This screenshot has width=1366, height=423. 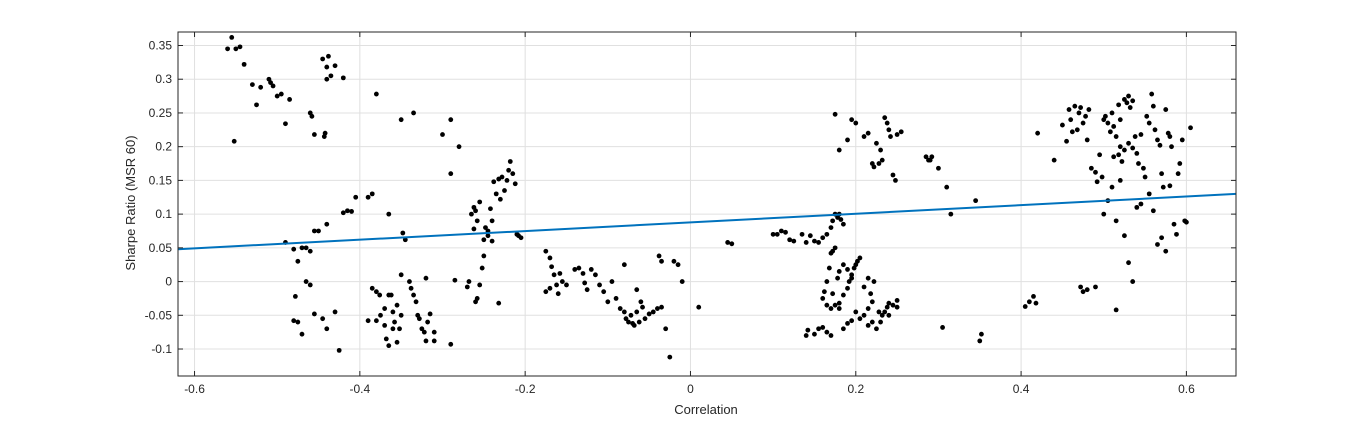 I want to click on y-axis-label: Sharpe Ratio (MSR 60), so click(x=130, y=202).